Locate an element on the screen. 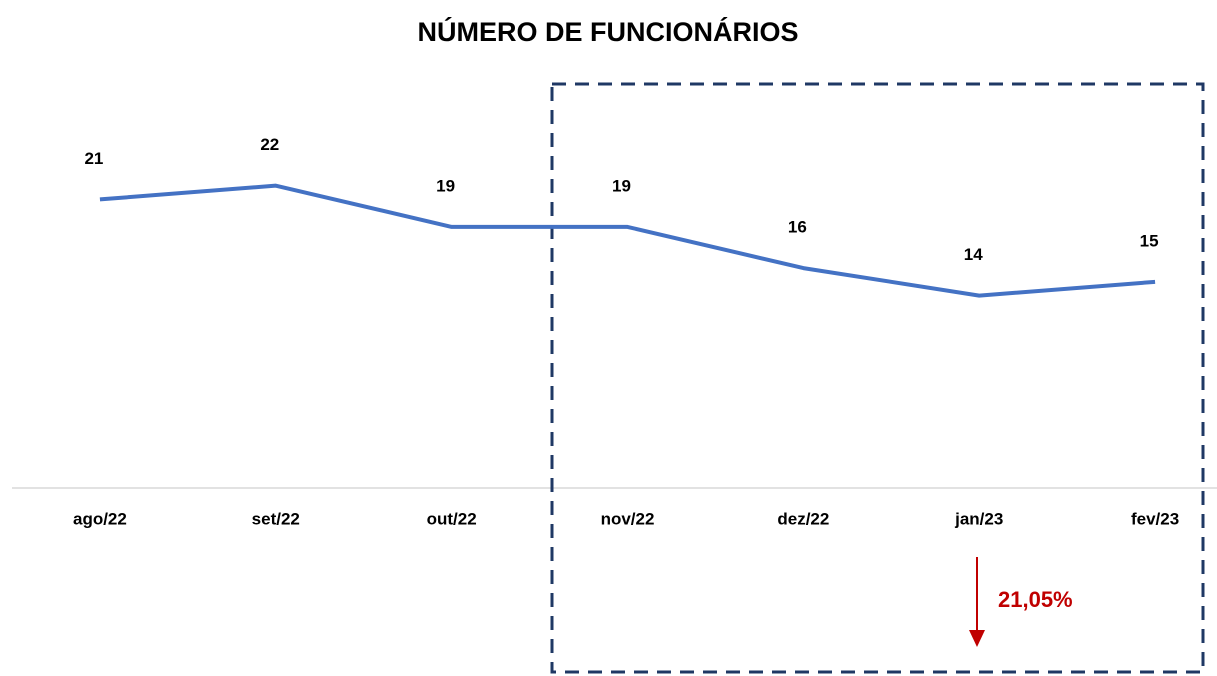 The width and height of the screenshot is (1217, 676). chart-title: NÚMERO DE FUNCIONÁRIOS is located at coordinates (607, 31).